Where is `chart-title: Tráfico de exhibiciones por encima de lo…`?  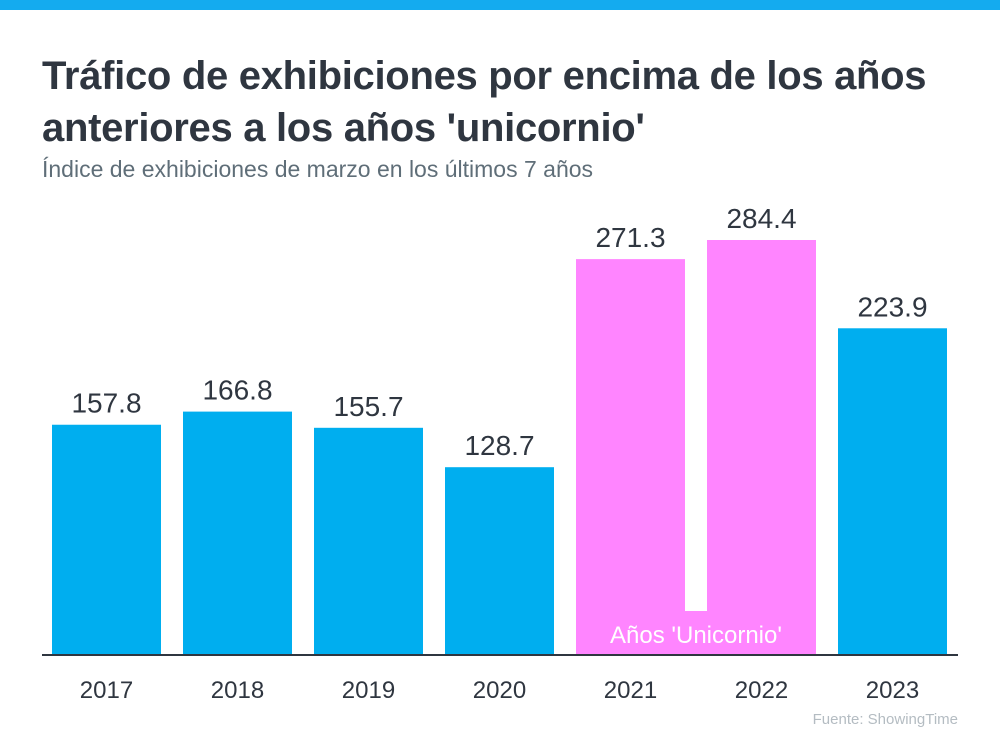 chart-title: Tráfico de exhibiciones por encima de lo… is located at coordinates (484, 102).